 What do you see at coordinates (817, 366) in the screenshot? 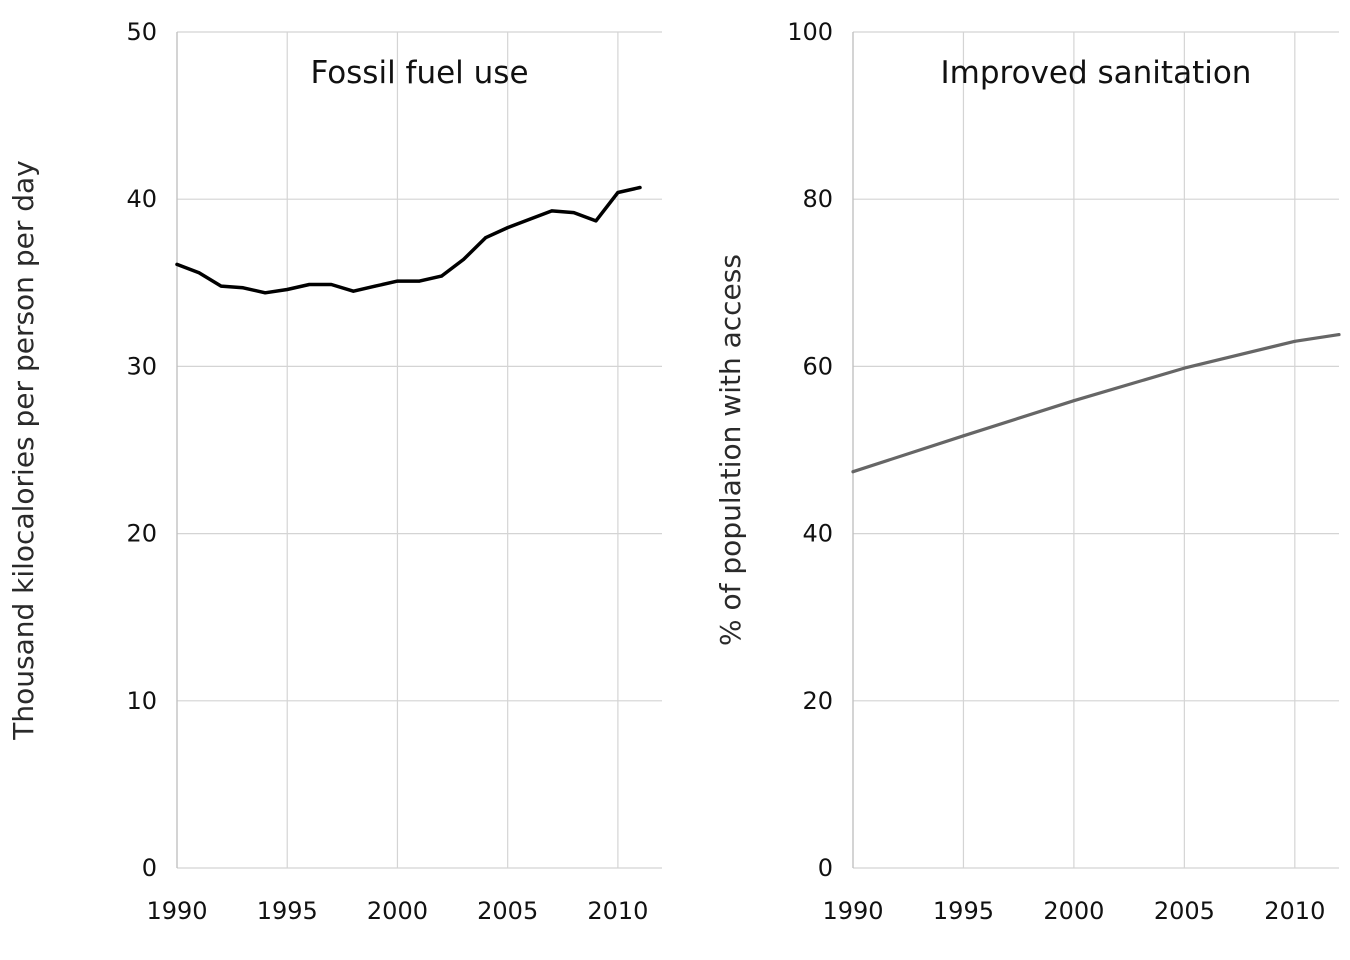
I see `y-tick-label: 60` at bounding box center [817, 366].